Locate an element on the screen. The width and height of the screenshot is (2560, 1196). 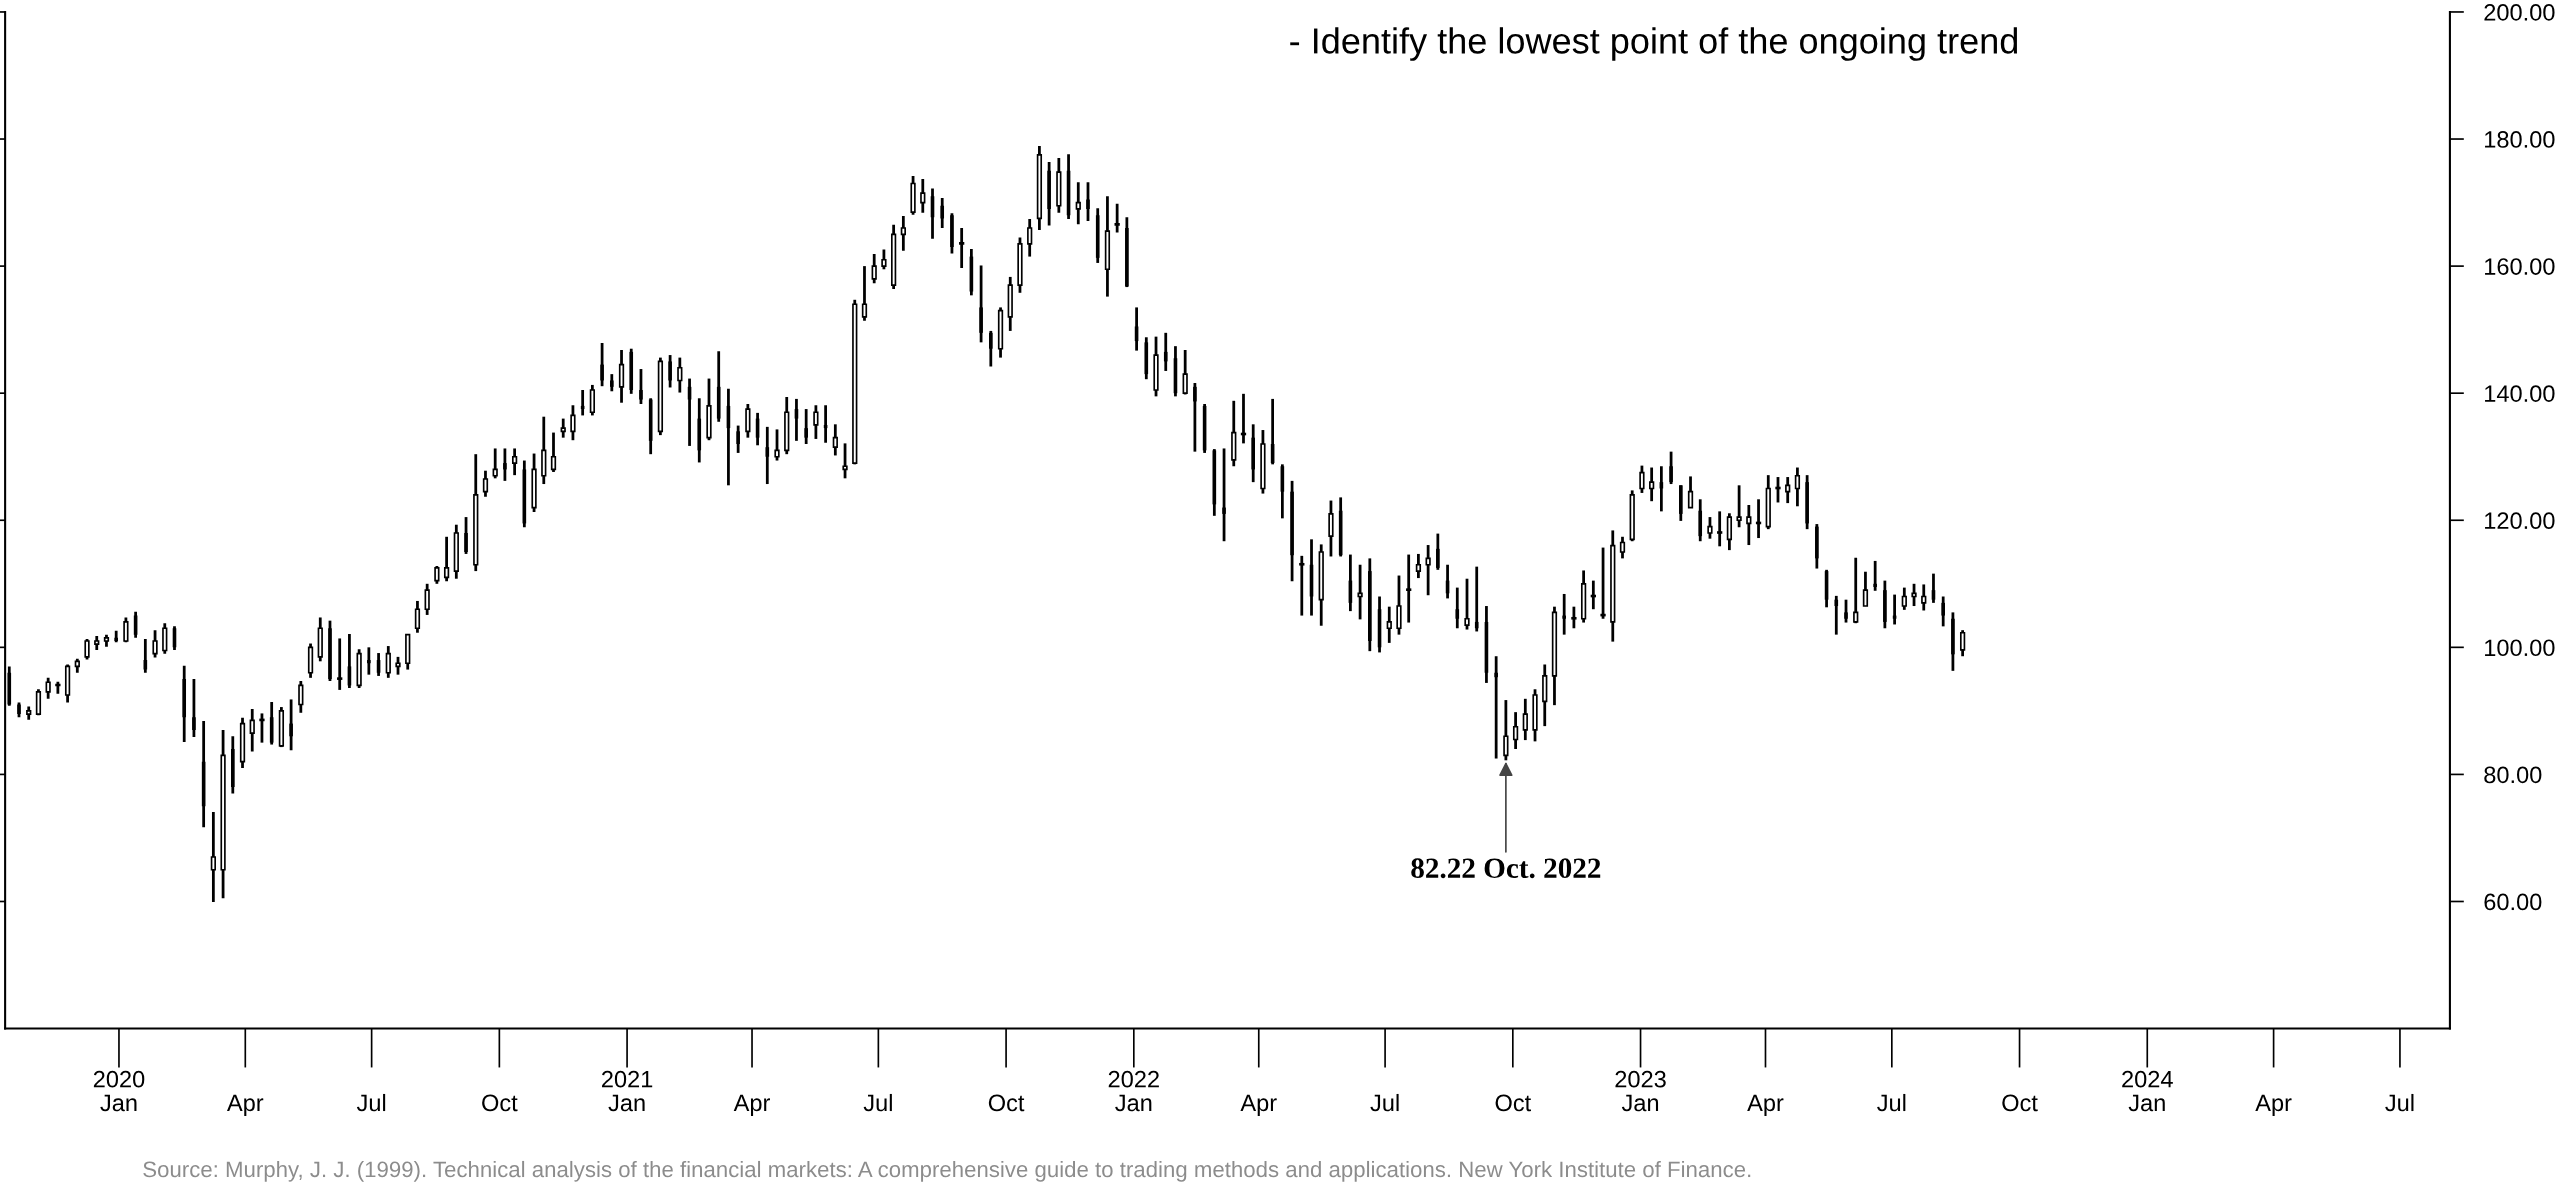
y-tick-label: 180.00 is located at coordinates (2520, 139).